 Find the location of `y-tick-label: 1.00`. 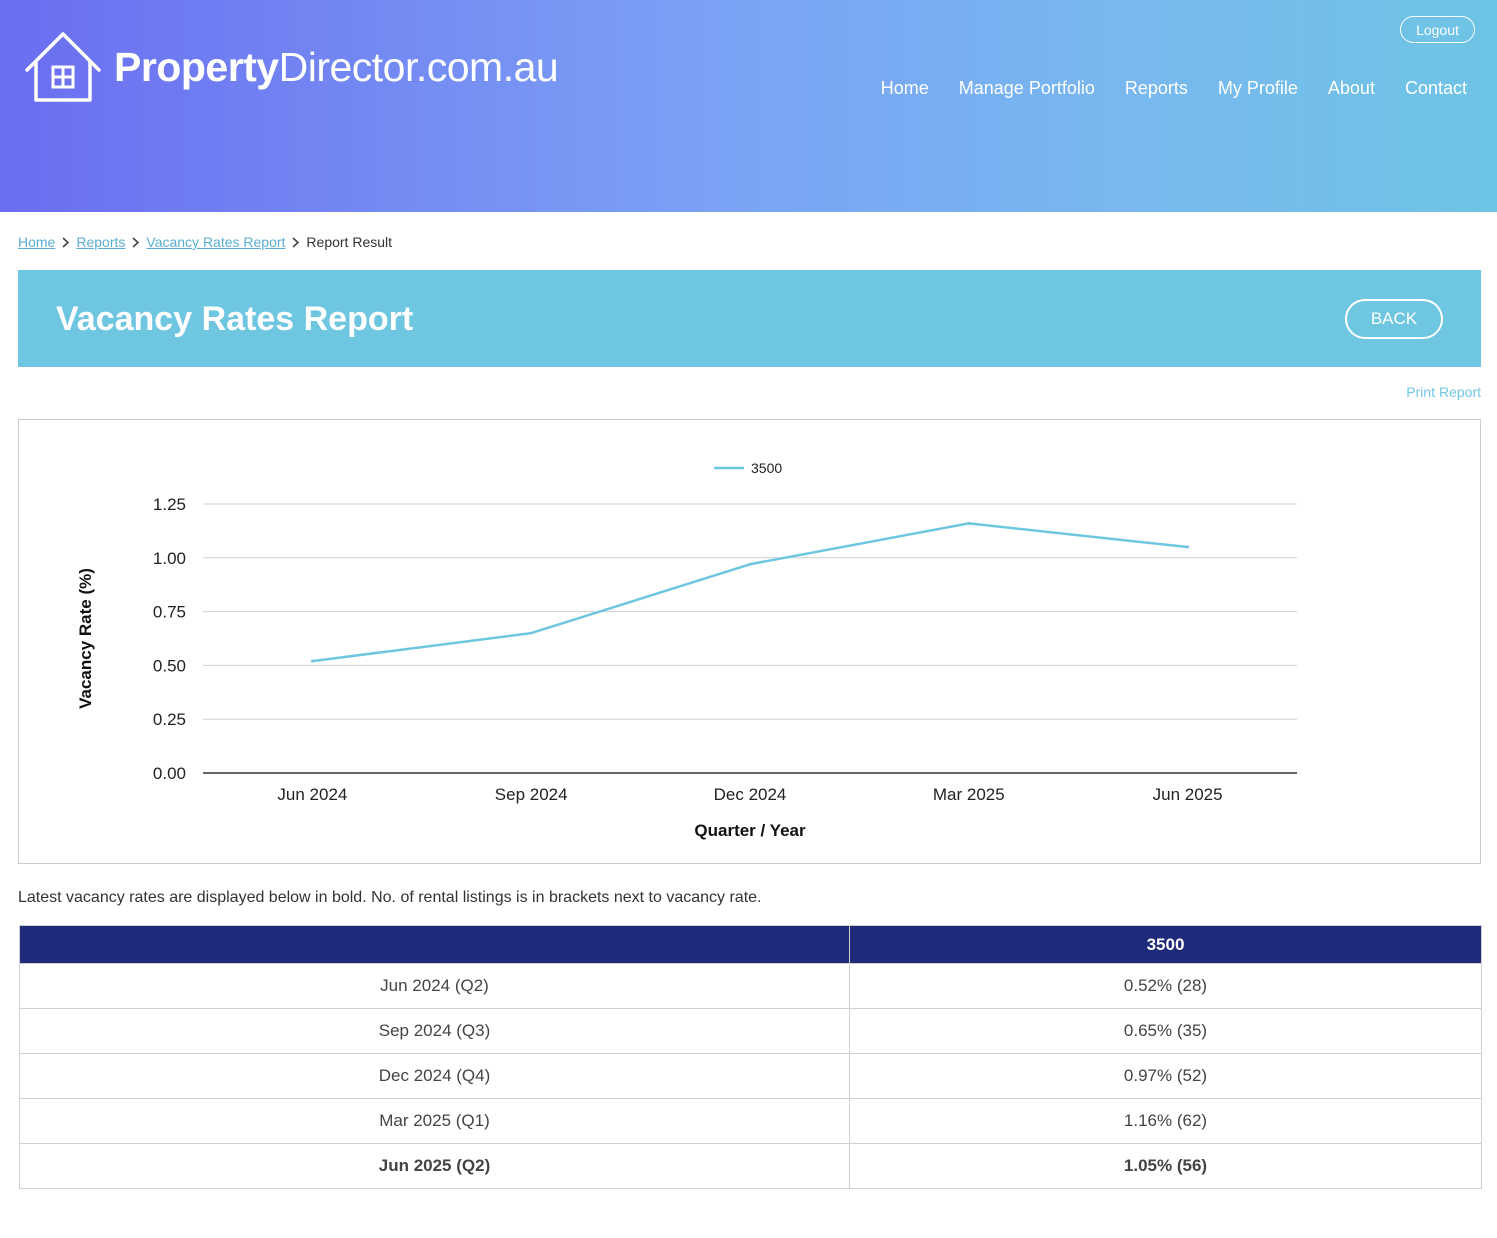

y-tick-label: 1.00 is located at coordinates (169, 558).